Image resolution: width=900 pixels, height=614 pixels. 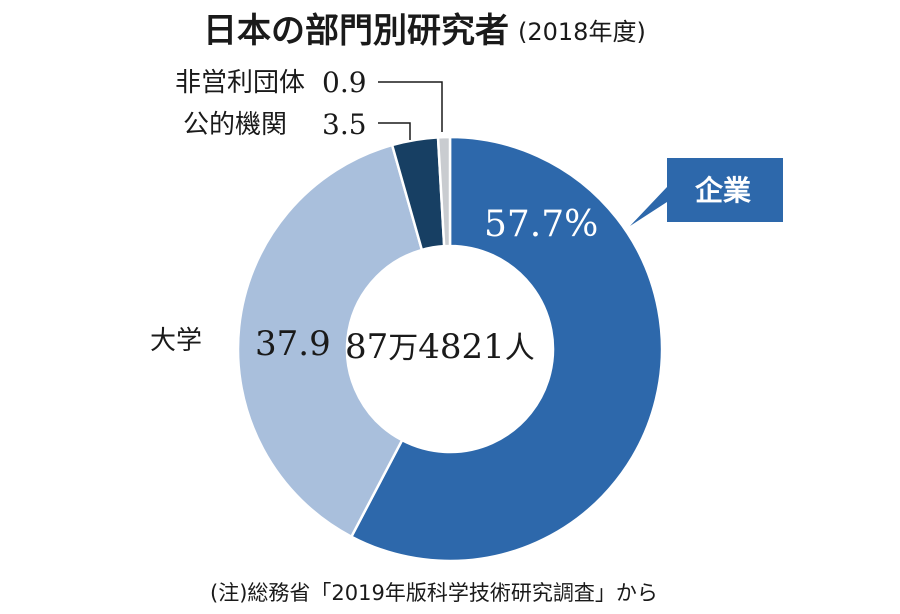 What do you see at coordinates (444, 191) in the screenshot?
I see `slice-nonprofit` at bounding box center [444, 191].